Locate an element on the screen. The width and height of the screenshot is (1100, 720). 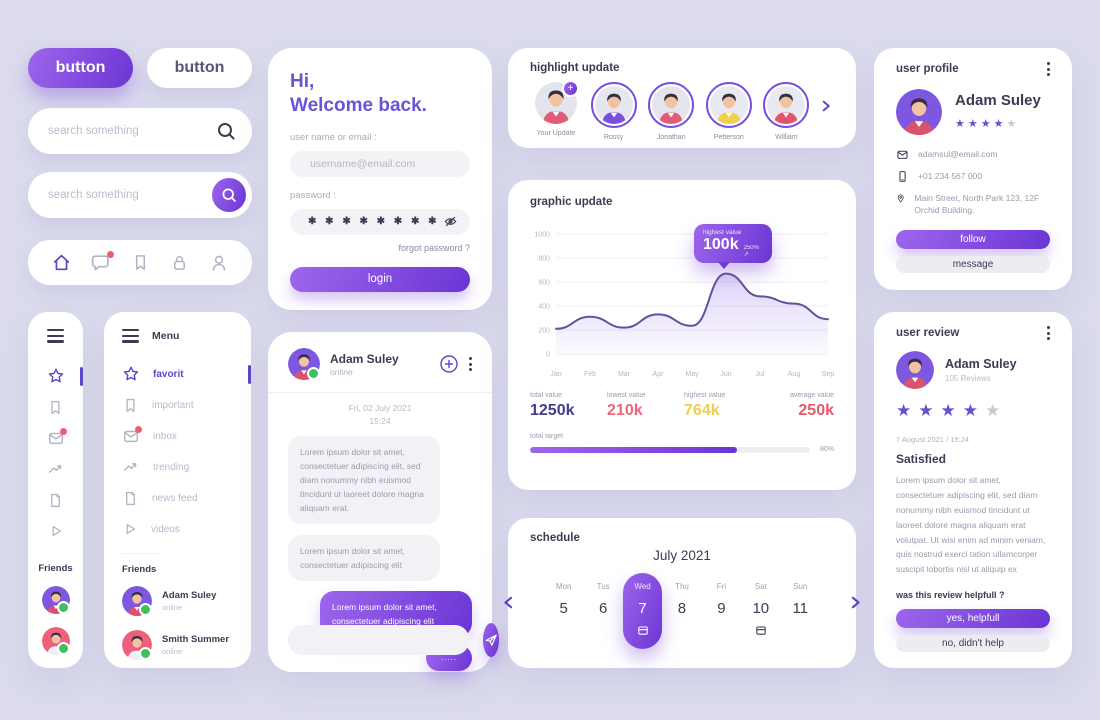
friend-row: Adam Suley online is located at coordinates (186, 600).